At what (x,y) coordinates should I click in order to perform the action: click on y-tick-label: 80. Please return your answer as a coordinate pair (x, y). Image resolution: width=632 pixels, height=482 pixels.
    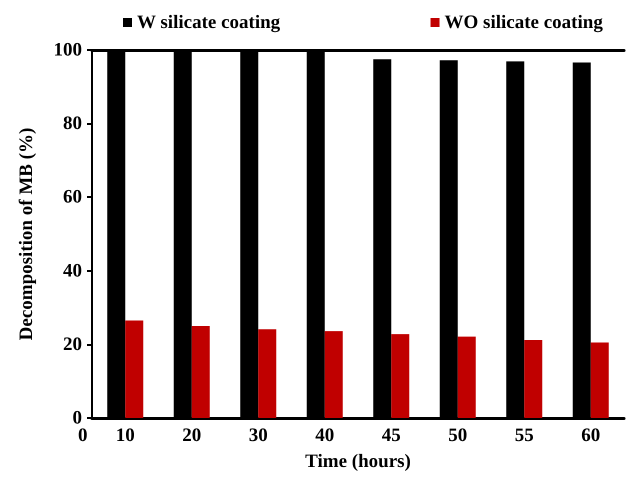
    Looking at the image, I should click on (72, 123).